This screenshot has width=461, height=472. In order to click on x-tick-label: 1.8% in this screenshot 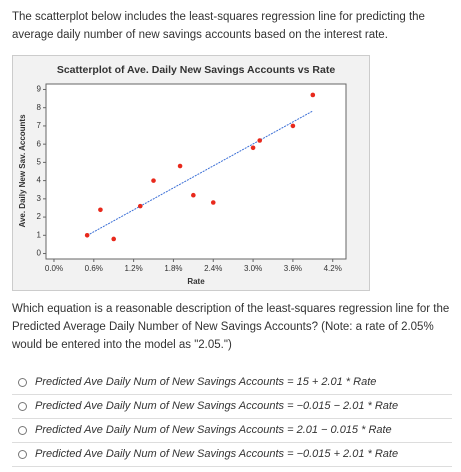, I will do `click(173, 268)`.